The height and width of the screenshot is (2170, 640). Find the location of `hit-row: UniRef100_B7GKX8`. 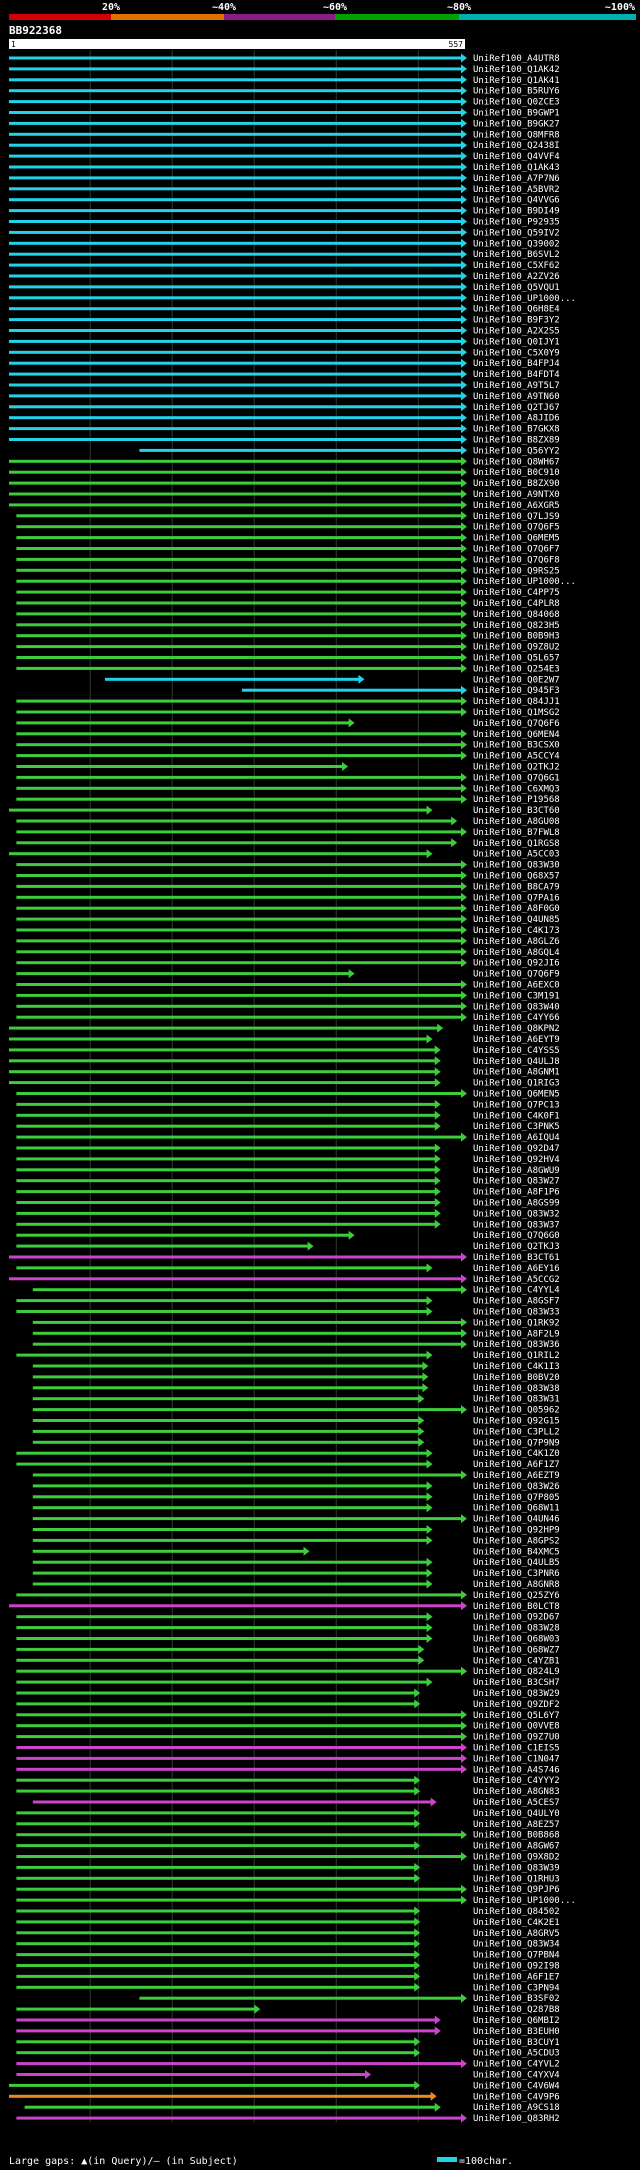

hit-row: UniRef100_B7GKX8 is located at coordinates (284, 429).